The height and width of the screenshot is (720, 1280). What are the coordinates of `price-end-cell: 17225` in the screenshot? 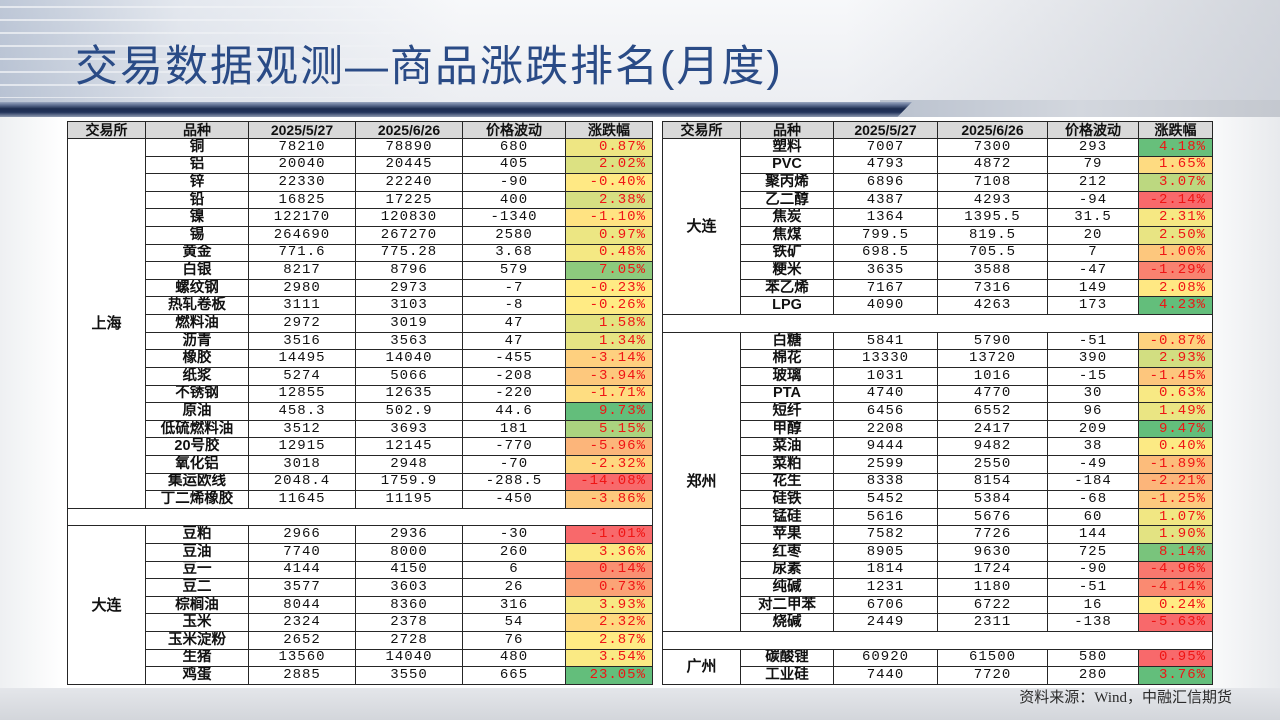 It's located at (409, 200).